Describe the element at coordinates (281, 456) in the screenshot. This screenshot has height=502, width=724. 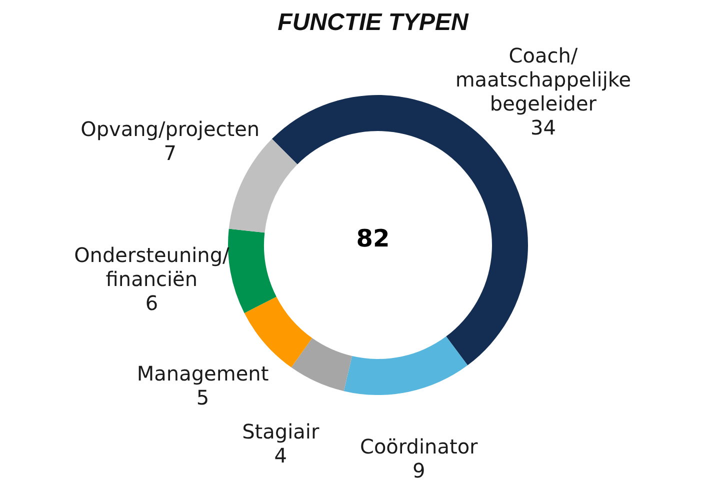
I see `data-label: 4` at that location.